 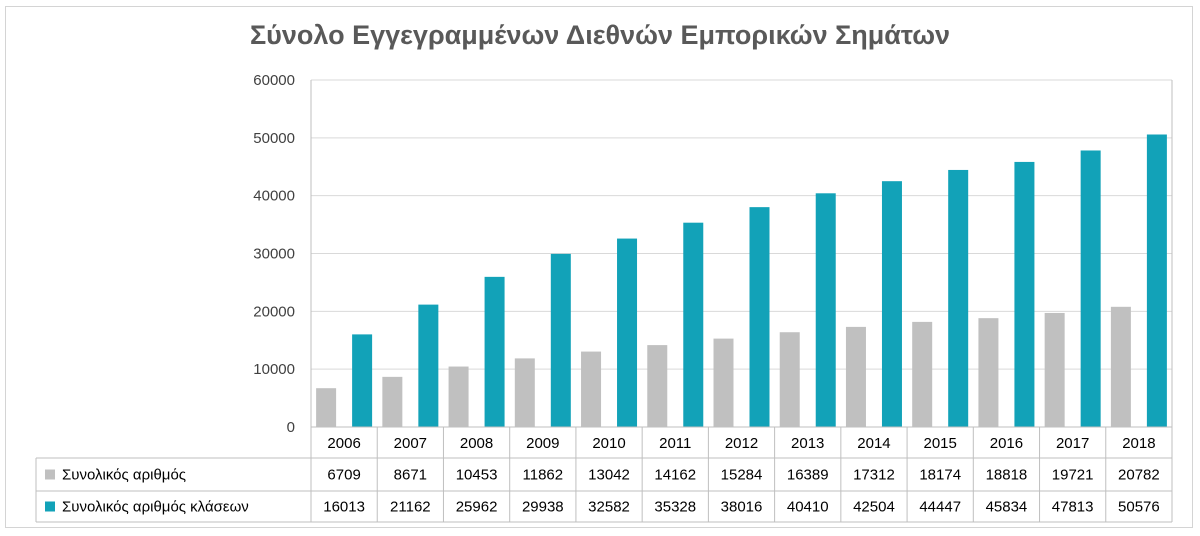 What do you see at coordinates (476, 443) in the screenshot?
I see `category-label: 2008` at bounding box center [476, 443].